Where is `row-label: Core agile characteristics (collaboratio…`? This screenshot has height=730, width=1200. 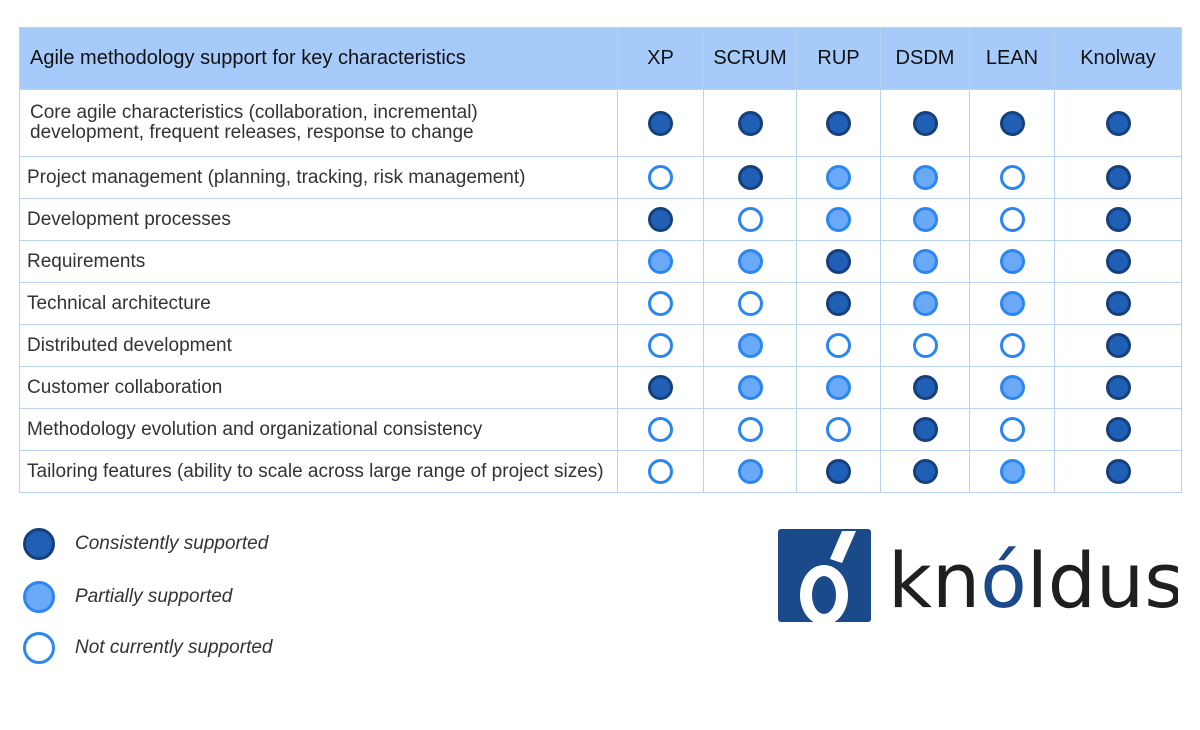 row-label: Core agile characteristics (collaboratio… is located at coordinates (318, 123).